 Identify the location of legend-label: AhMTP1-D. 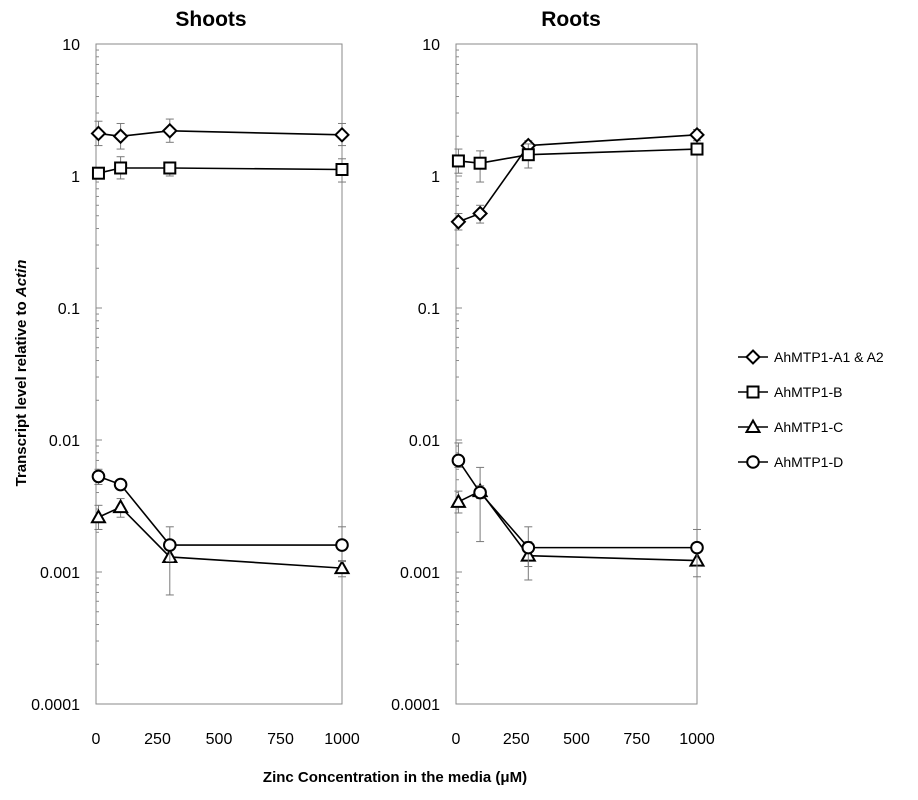
(808, 462).